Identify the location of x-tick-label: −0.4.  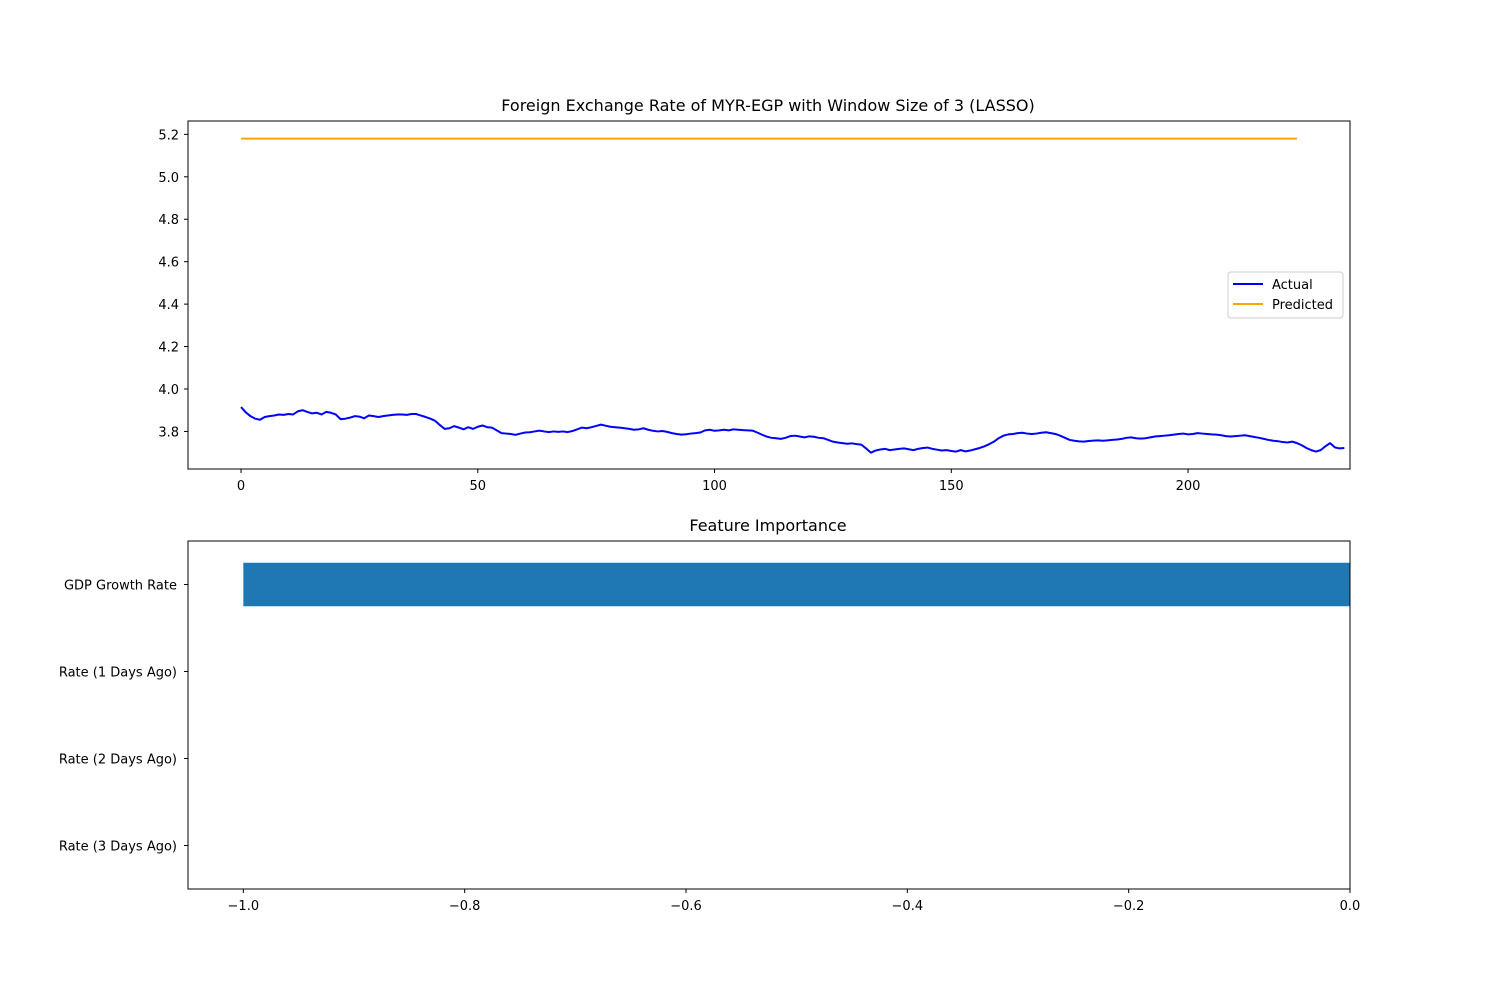
(908, 906).